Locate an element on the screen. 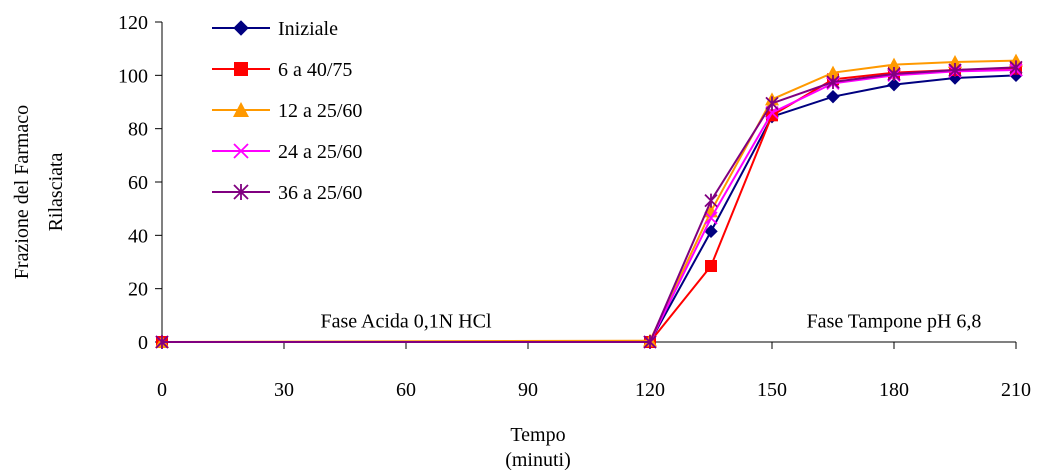 The height and width of the screenshot is (475, 1039). y-tick-label: 80 is located at coordinates (138, 130).